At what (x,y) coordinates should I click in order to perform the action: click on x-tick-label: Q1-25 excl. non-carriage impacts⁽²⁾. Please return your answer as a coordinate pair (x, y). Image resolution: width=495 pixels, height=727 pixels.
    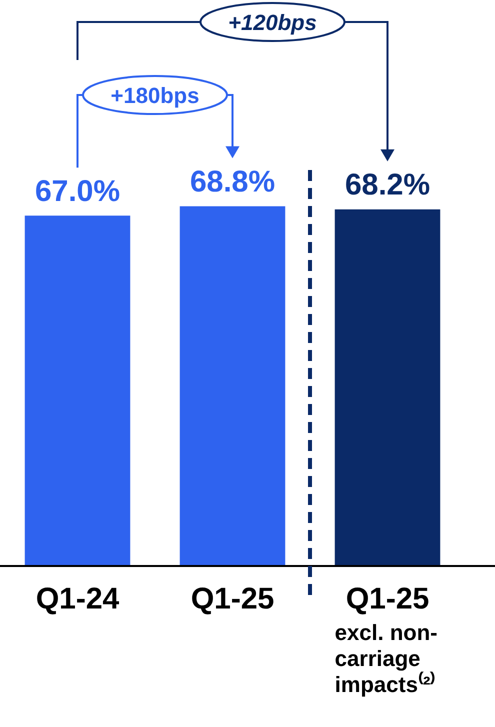
    Looking at the image, I should click on (386, 640).